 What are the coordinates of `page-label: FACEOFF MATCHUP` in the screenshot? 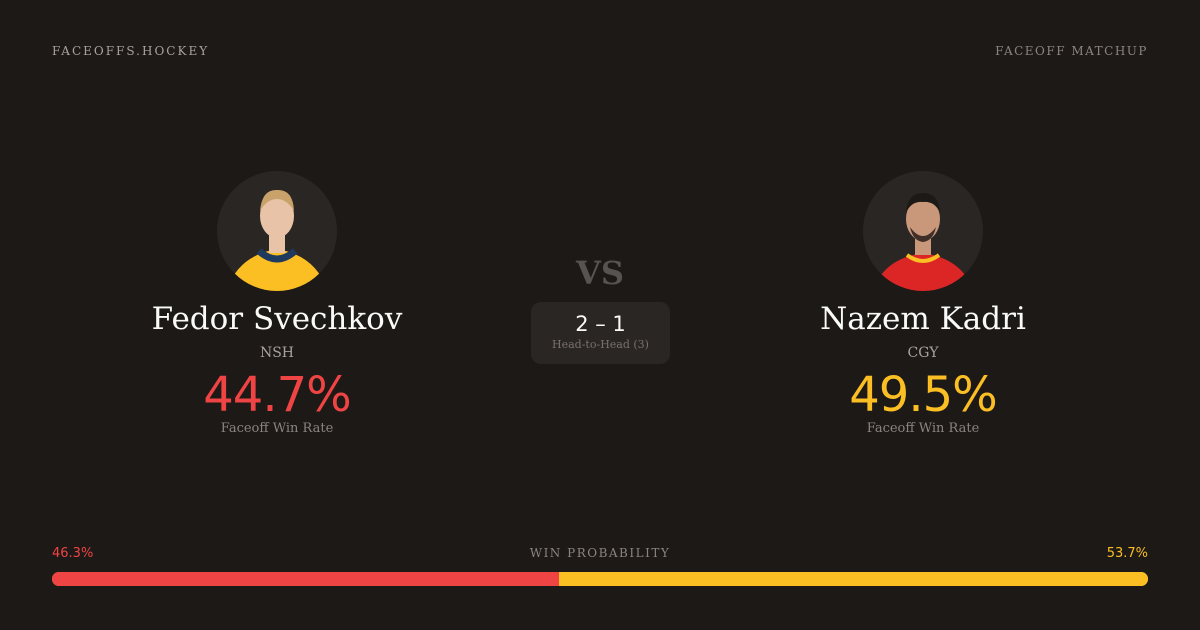 It's located at (1071, 51).